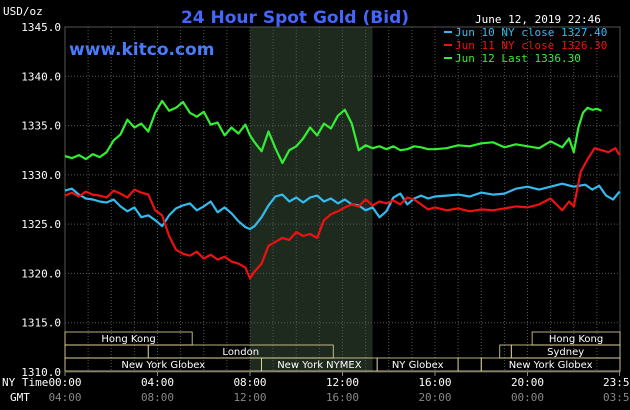 The image size is (630, 410). Describe the element at coordinates (319, 365) in the screenshot. I see `session-label: New York NYMEX` at that location.